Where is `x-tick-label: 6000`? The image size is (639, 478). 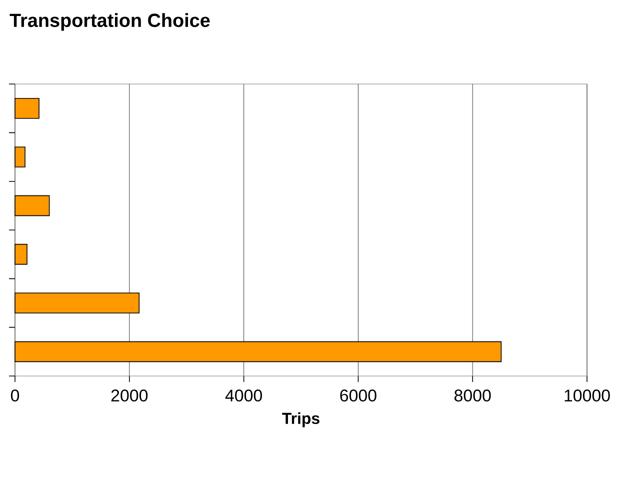
x-tick-label: 6000 is located at coordinates (358, 396).